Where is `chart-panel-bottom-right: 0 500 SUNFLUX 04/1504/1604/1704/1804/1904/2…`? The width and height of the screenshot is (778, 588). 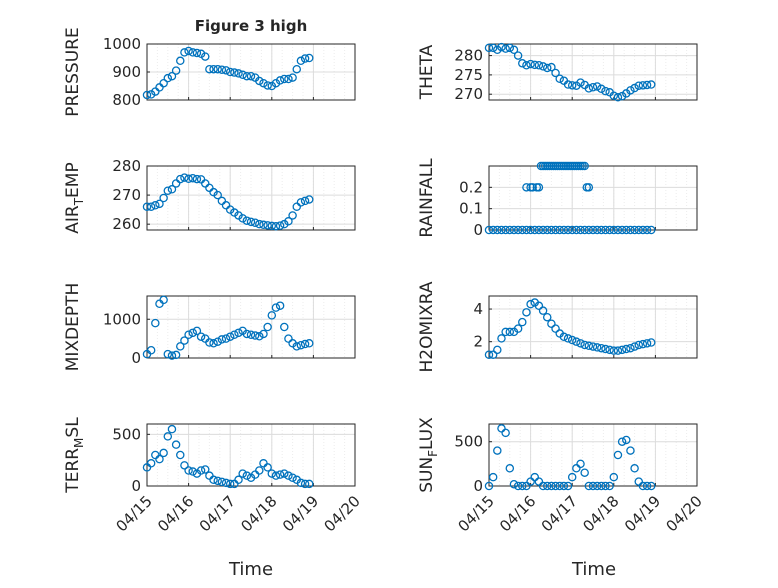
chart-panel-bottom-right: 0 500 SUNFLUX 04/1504/1604/1704/1804/1904/2… is located at coordinates (561, 476).